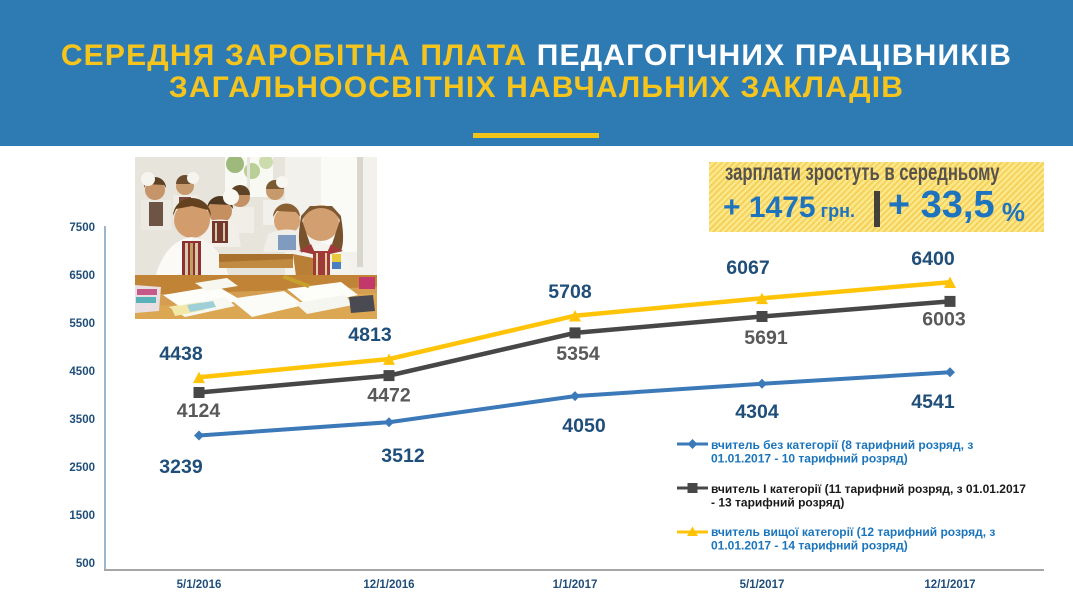  Describe the element at coordinates (777, 502) in the screenshot. I see `svg-text: - 13 тарифний розряд)` at that location.